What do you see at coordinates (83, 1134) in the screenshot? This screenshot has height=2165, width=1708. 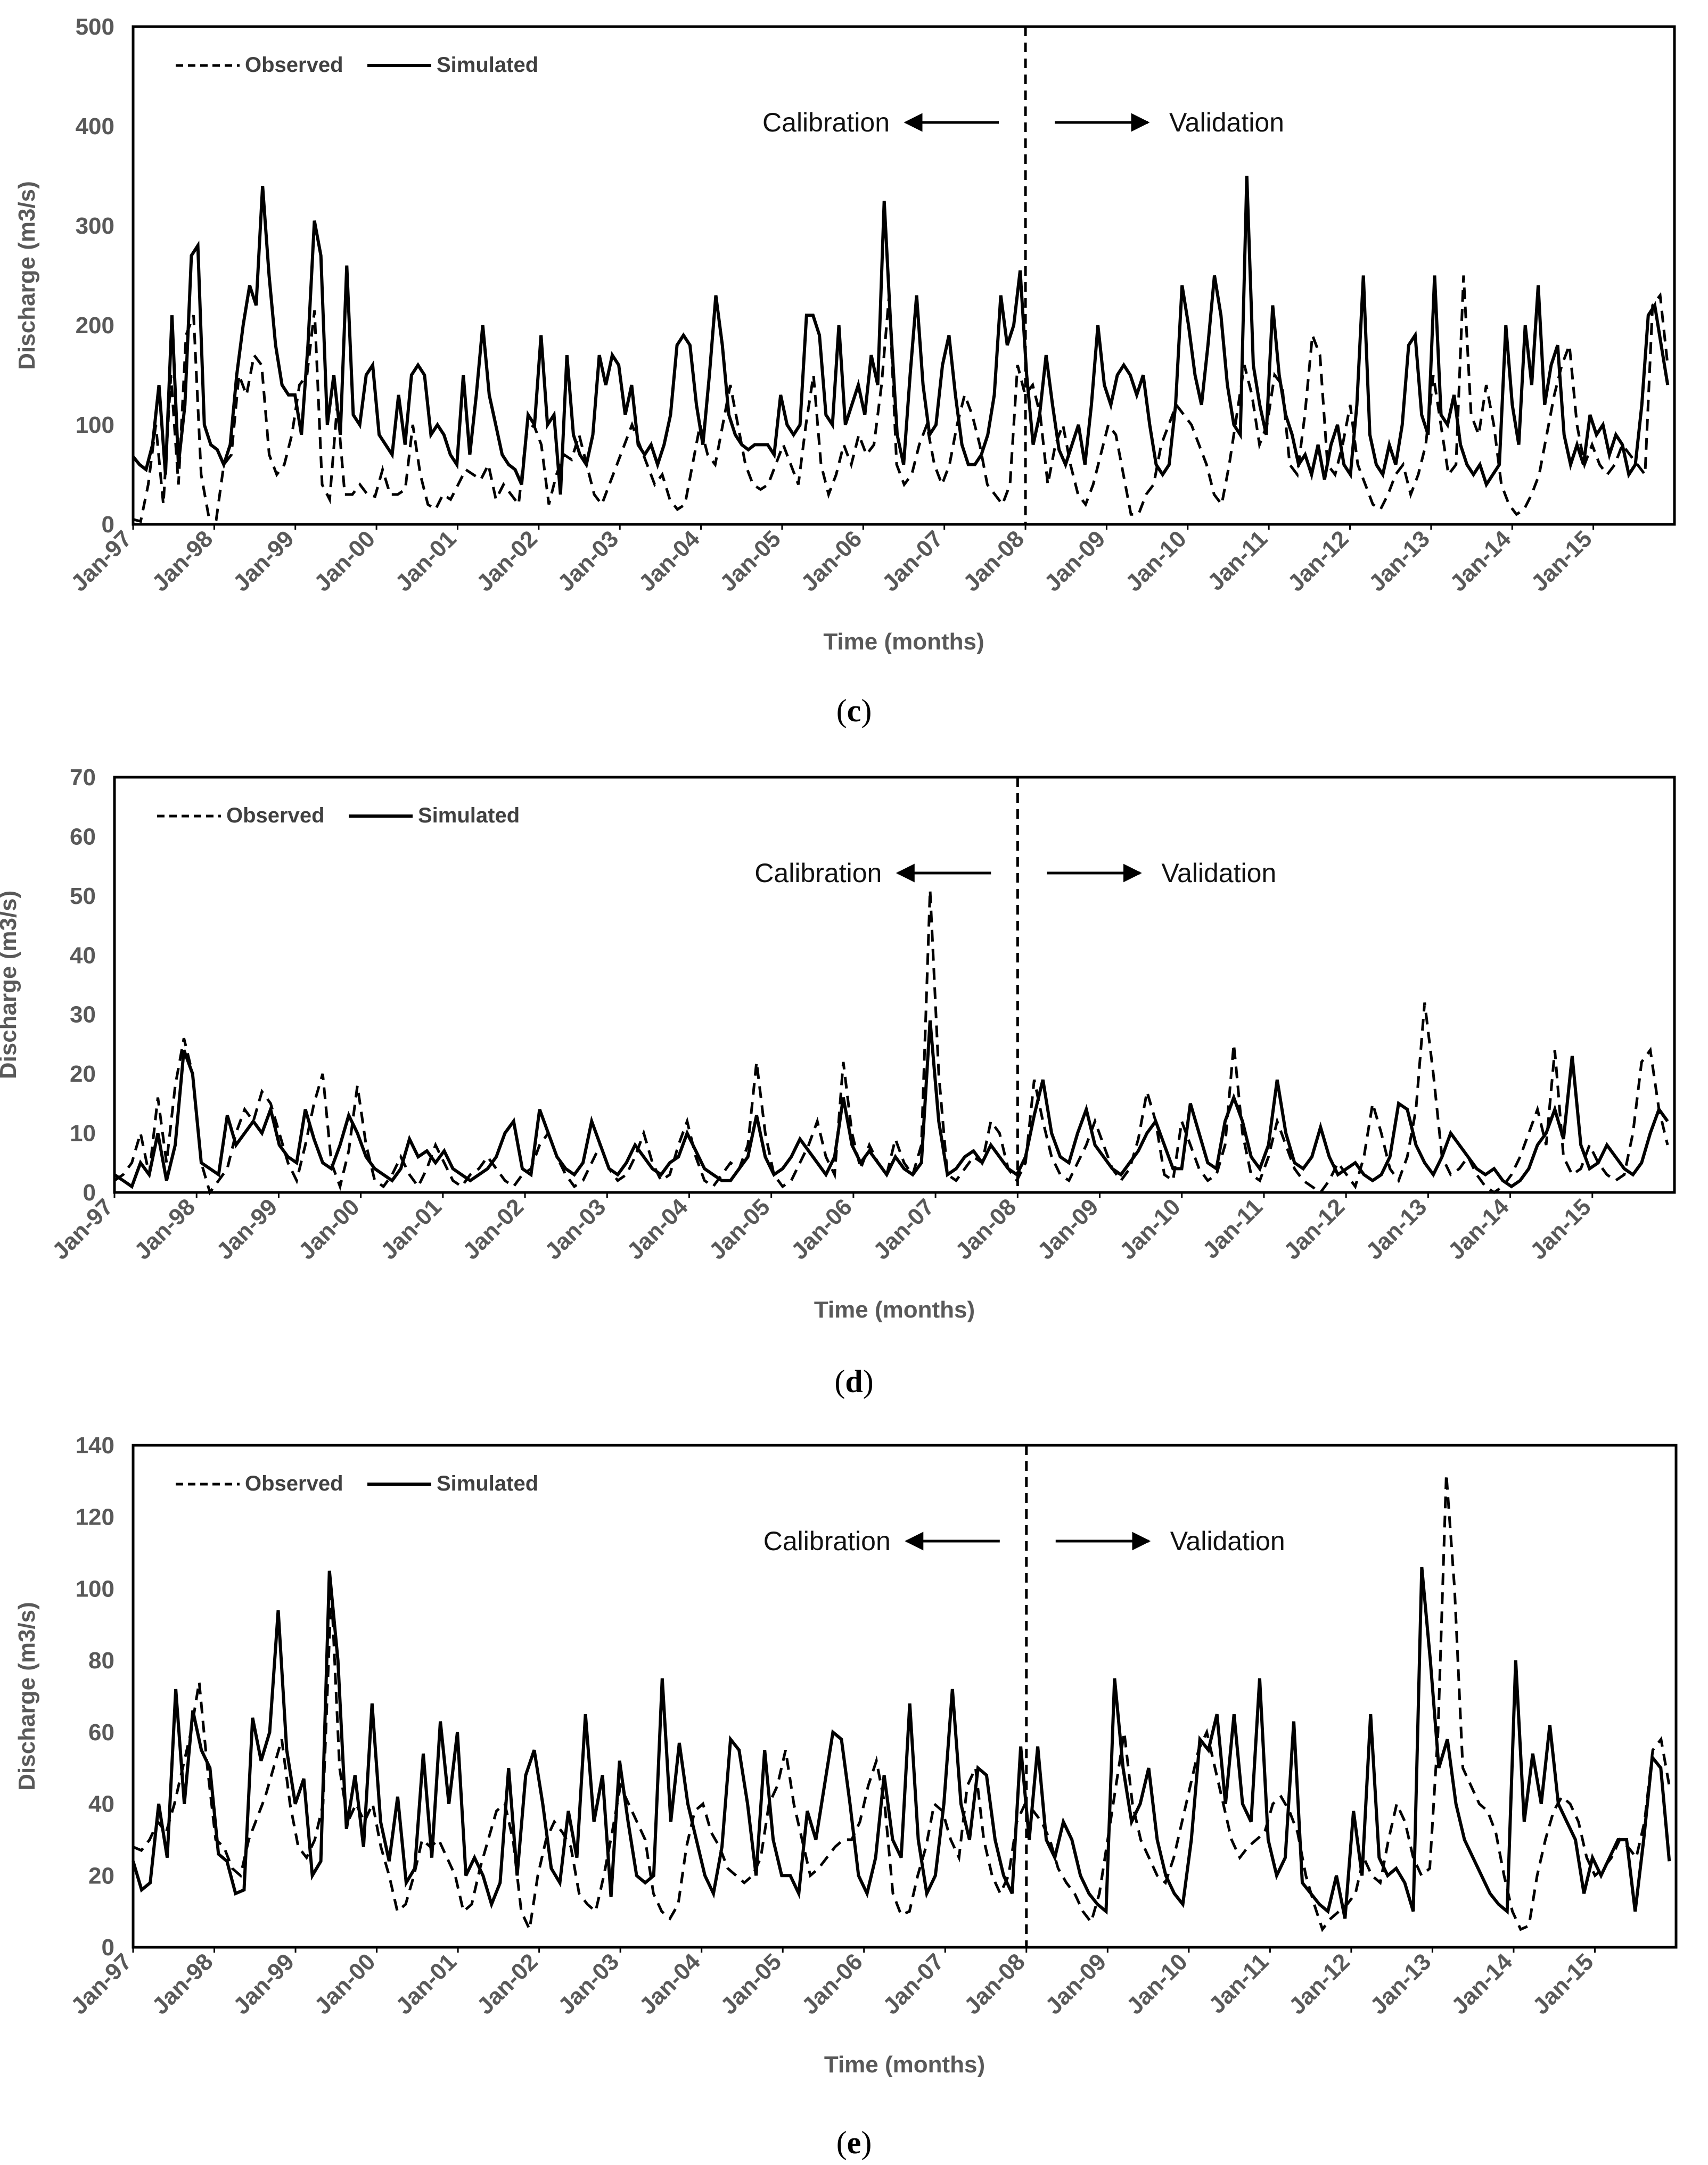 I see `y-tick-label: 10` at bounding box center [83, 1134].